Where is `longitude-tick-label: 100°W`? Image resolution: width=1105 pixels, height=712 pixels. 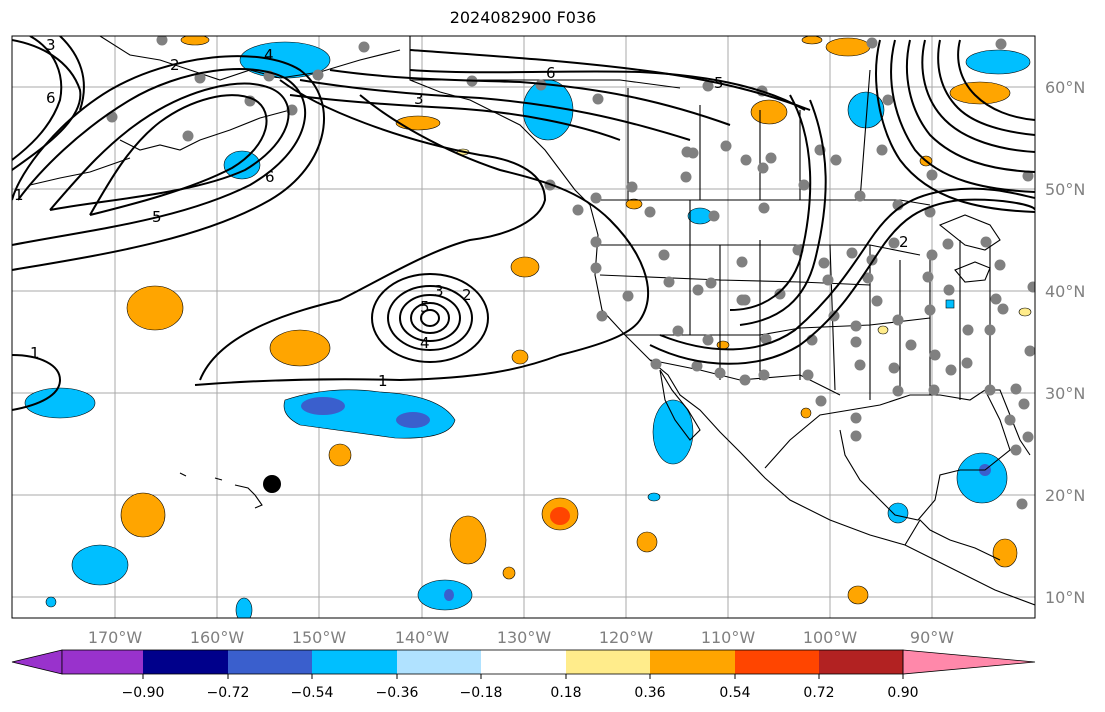
longitude-tick-label: 100°W is located at coordinates (830, 637).